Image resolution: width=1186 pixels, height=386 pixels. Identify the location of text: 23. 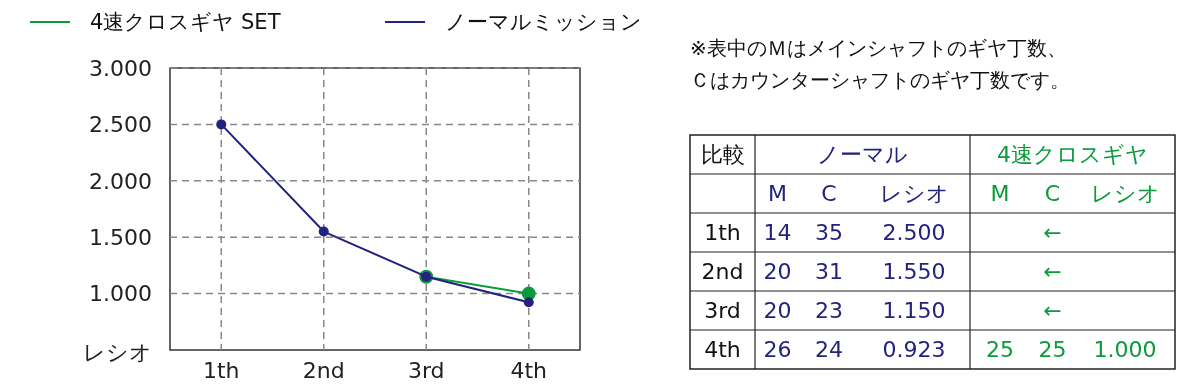
(829, 311).